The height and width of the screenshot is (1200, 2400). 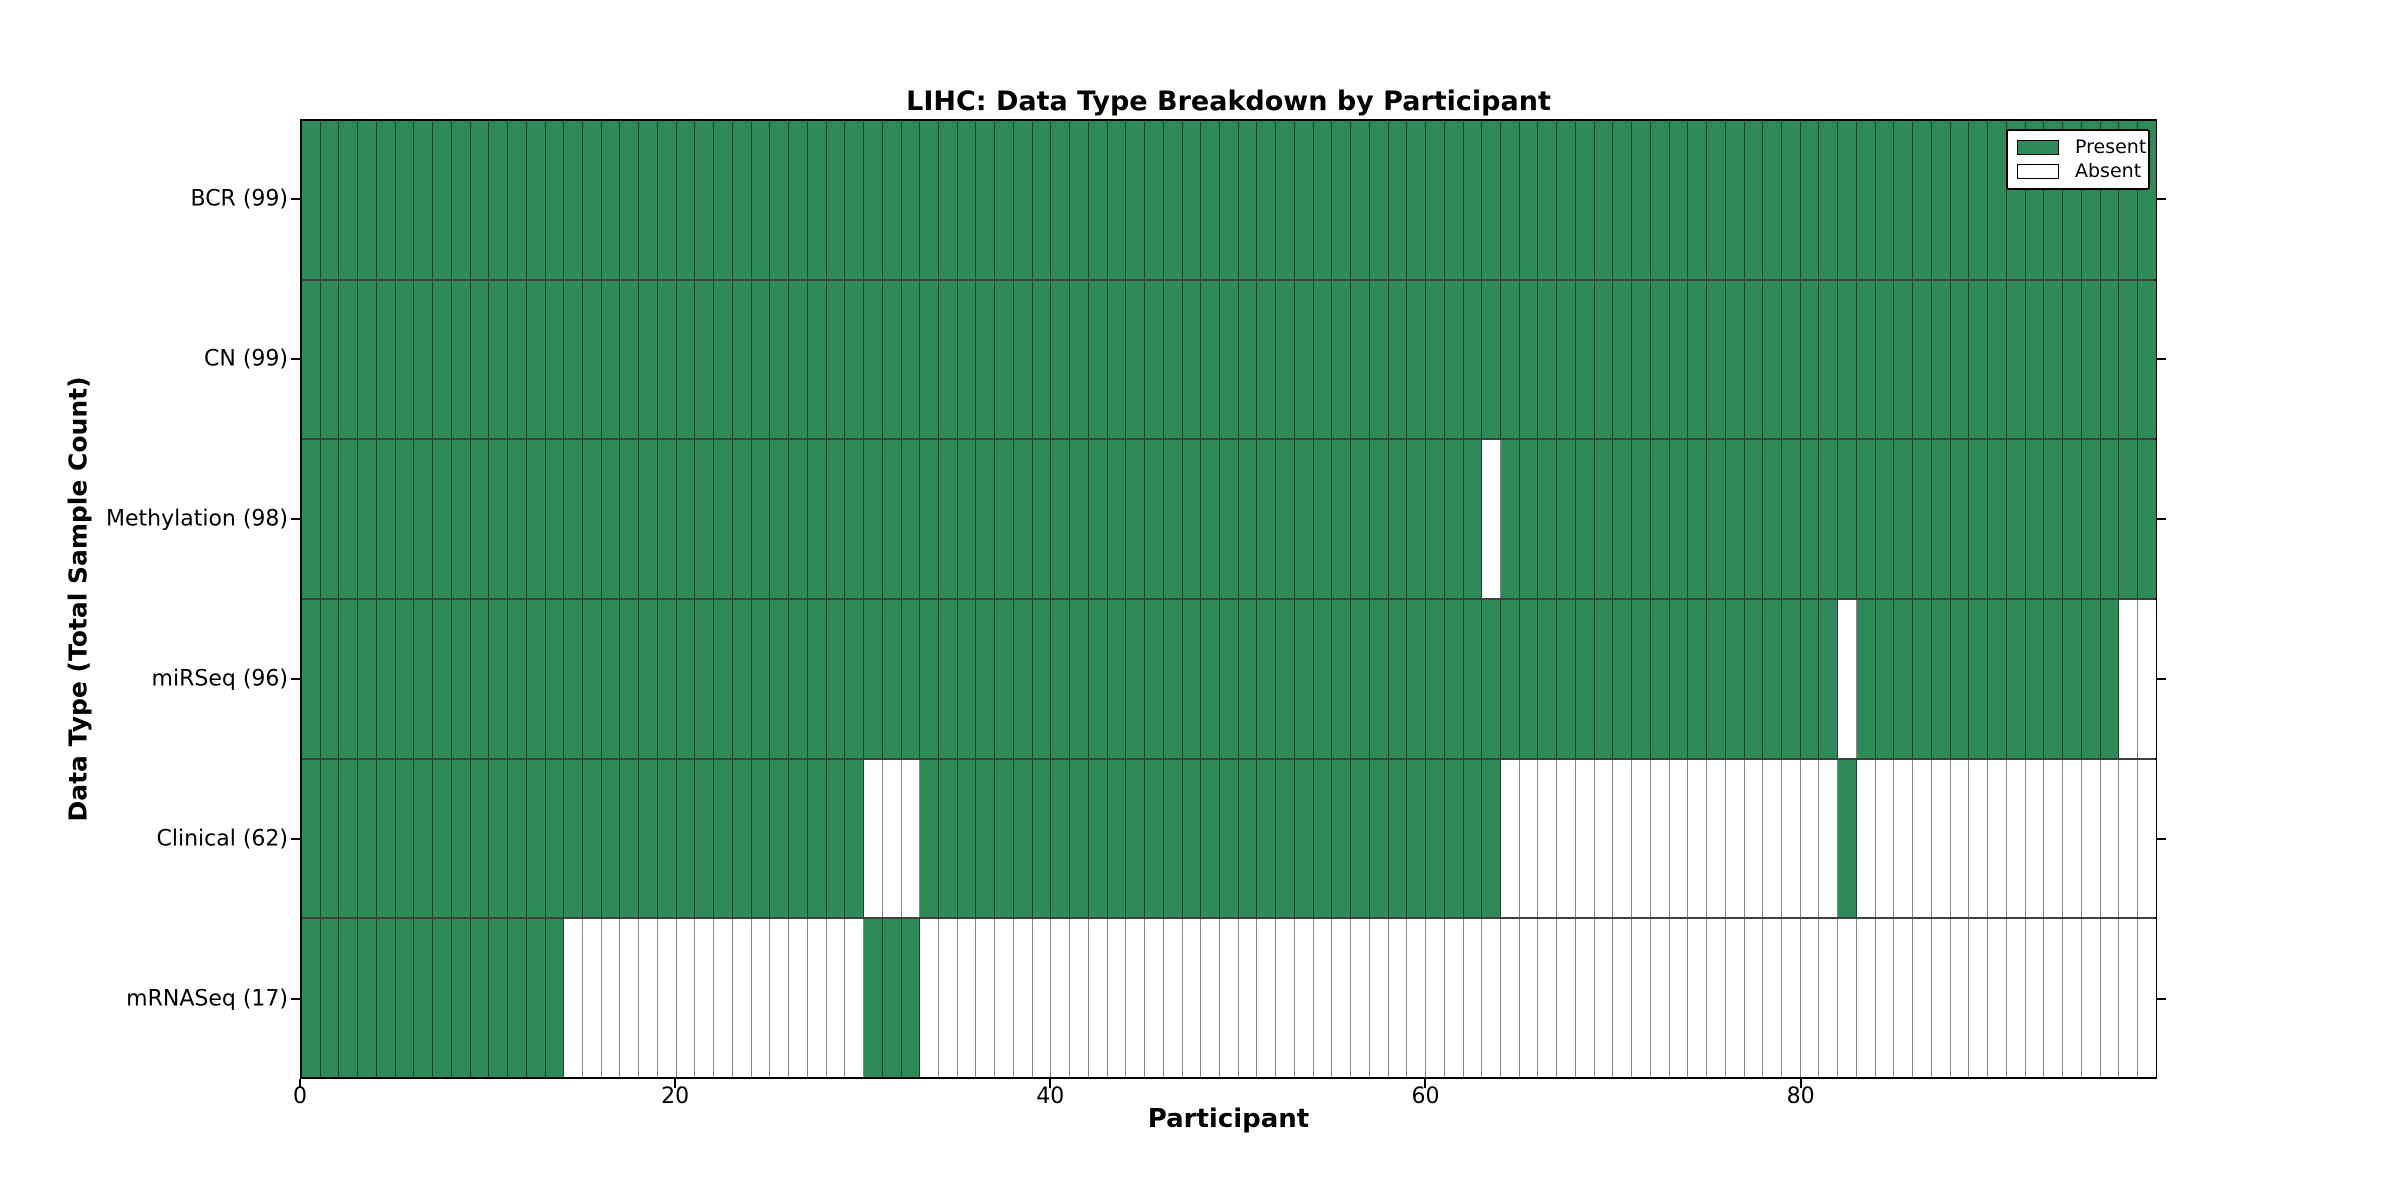 What do you see at coordinates (2161, 679) in the screenshot?
I see `y-tick-mark-right` at bounding box center [2161, 679].